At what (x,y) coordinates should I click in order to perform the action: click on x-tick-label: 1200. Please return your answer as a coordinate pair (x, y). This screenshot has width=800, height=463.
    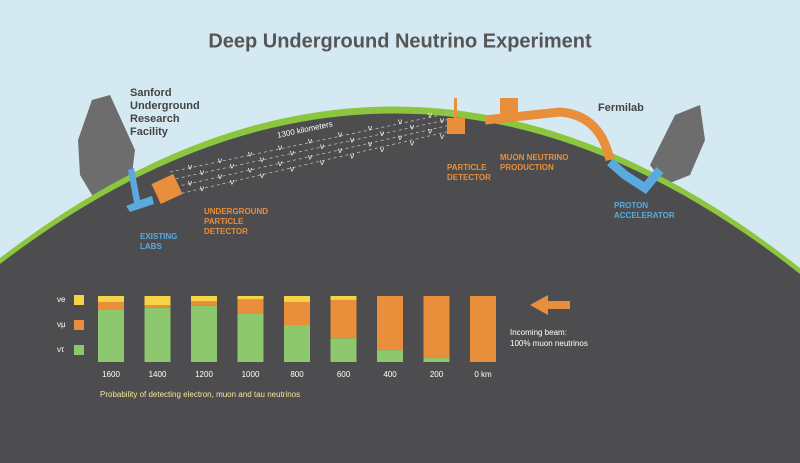
    Looking at the image, I should click on (204, 374).